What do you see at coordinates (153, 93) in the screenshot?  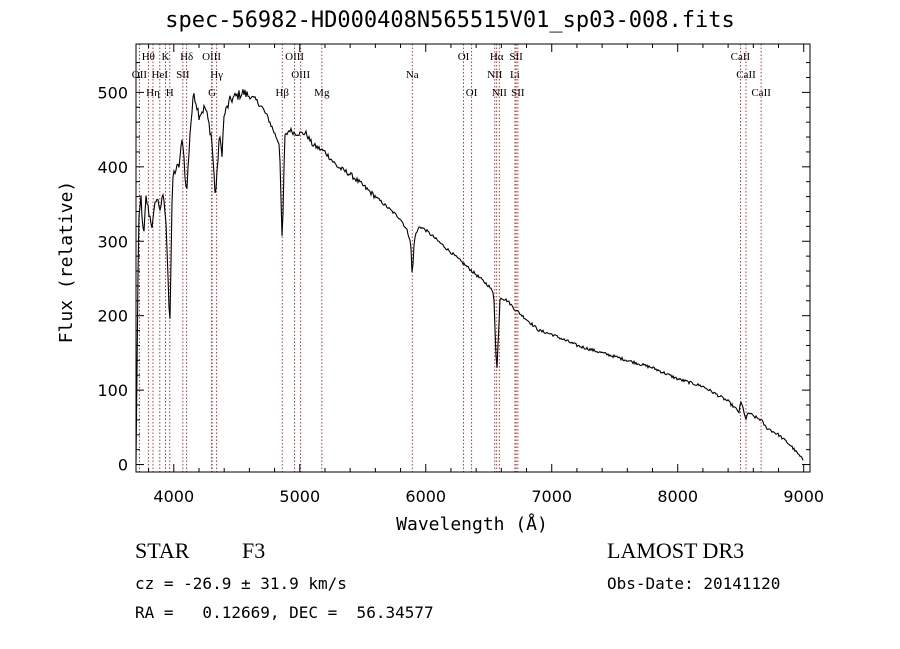 I see `emission-line-label: Hη` at bounding box center [153, 93].